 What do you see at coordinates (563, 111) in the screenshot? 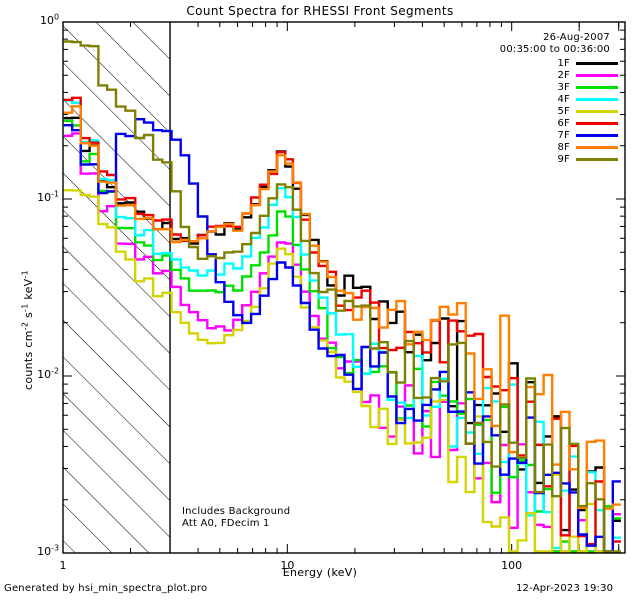
I see `legend-label: 5F` at bounding box center [563, 111].